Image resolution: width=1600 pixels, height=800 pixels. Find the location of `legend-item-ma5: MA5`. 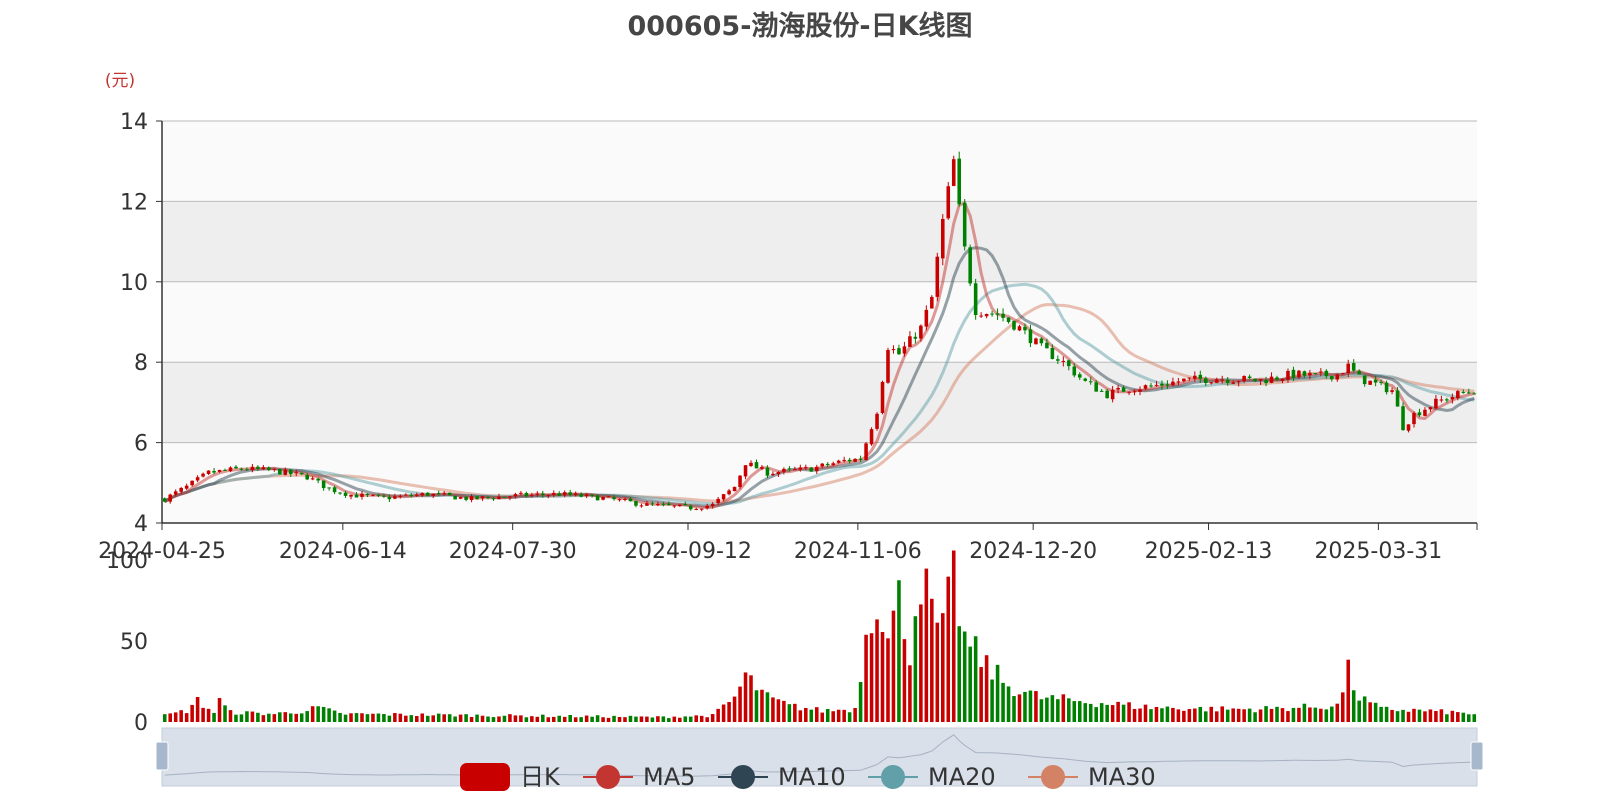

legend-item-ma5: MA5 is located at coordinates (639, 777).